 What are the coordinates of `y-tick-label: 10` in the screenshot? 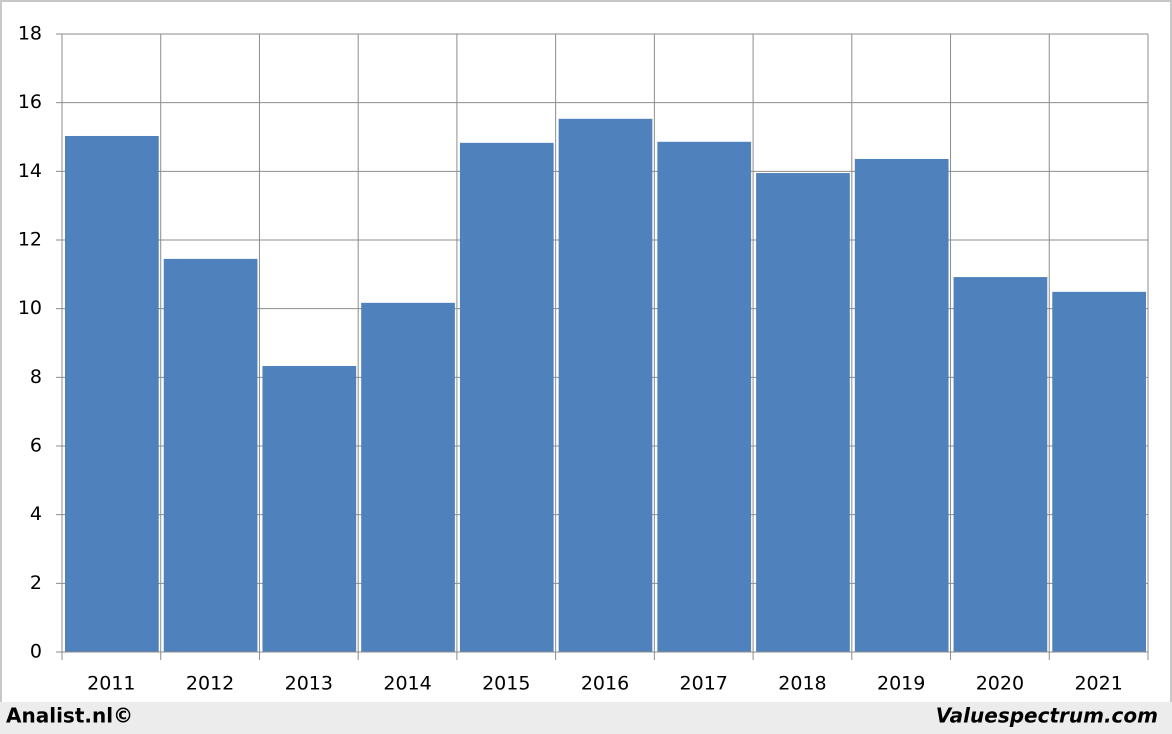 It's located at (30, 308).